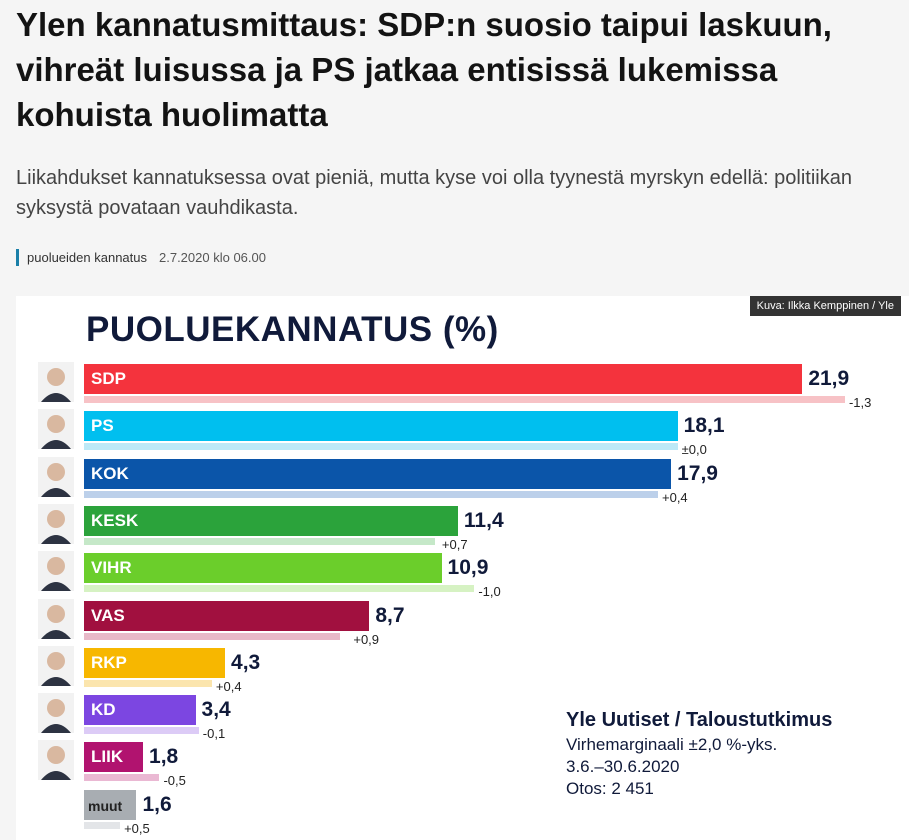  What do you see at coordinates (111, 568) in the screenshot?
I see `party-label: VIHR` at bounding box center [111, 568].